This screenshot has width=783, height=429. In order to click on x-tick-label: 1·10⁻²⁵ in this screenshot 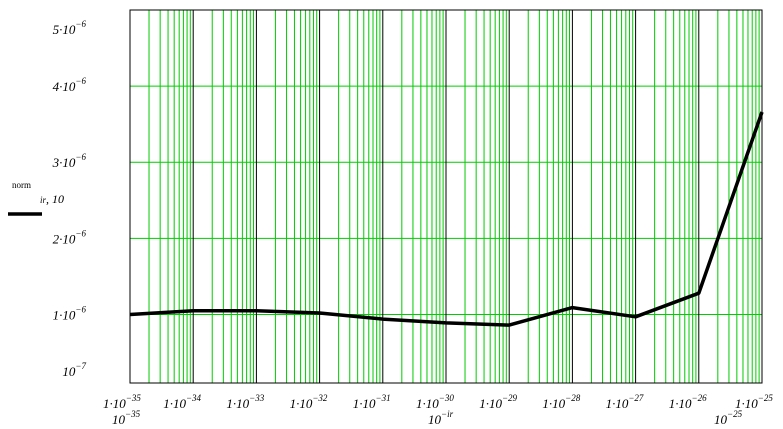, I will do `click(754, 402)`.